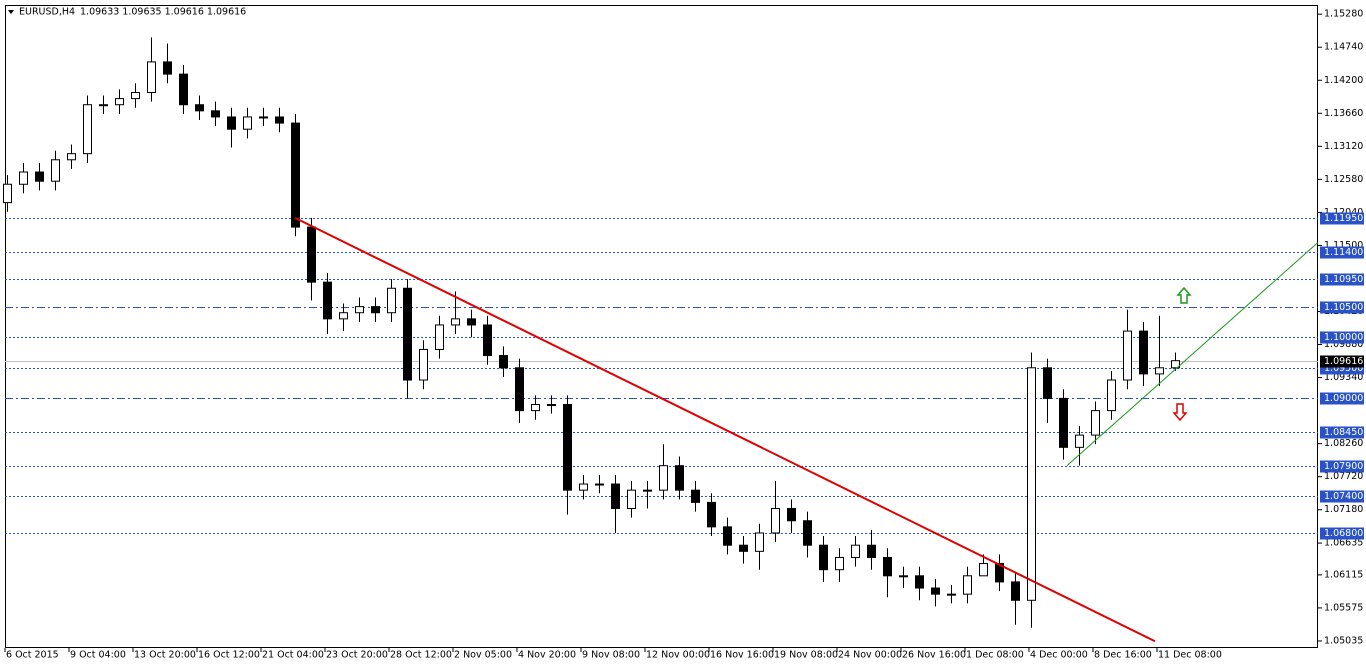  Describe the element at coordinates (11, 12) in the screenshot. I see `menu-triangle` at that location.